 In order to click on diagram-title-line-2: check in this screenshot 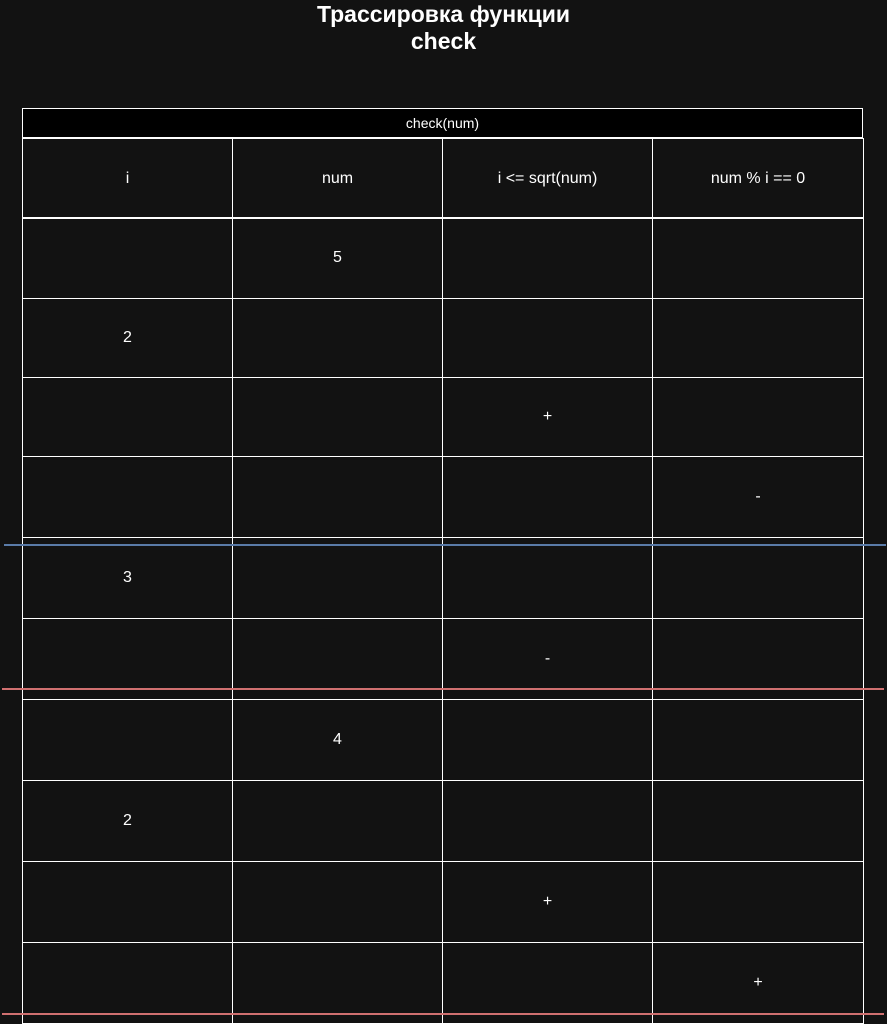, I will do `click(443, 41)`.